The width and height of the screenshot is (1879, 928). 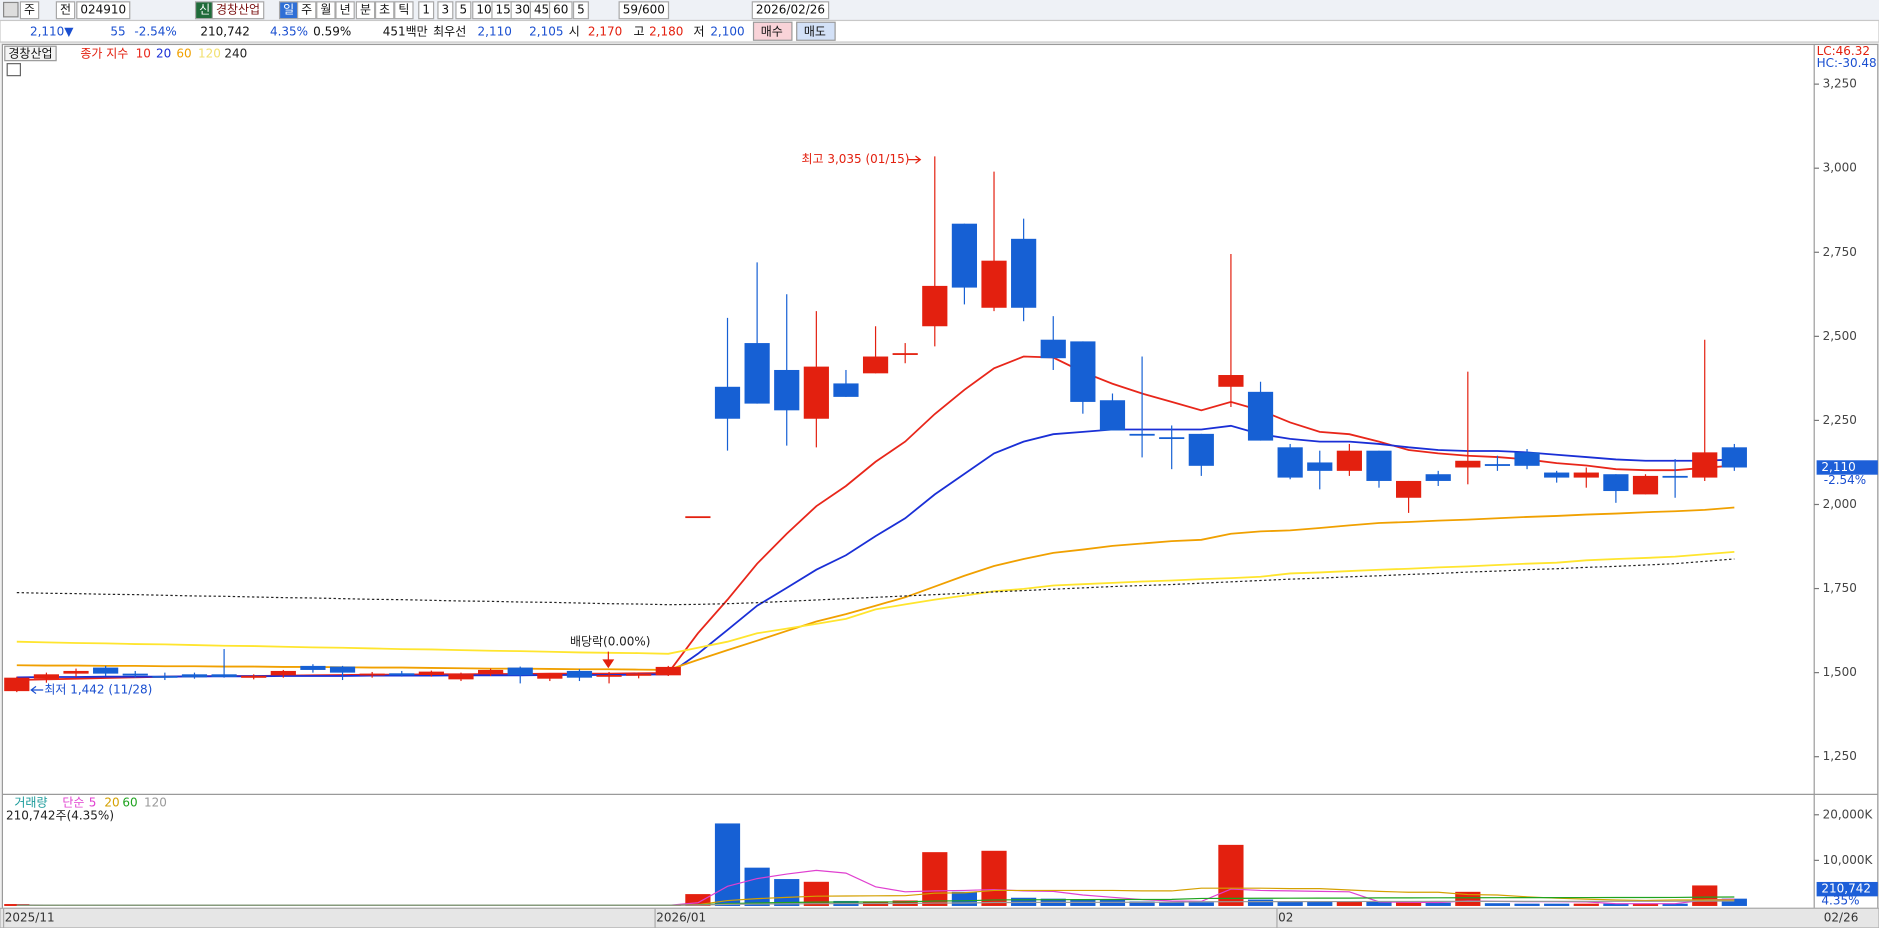 I want to click on volume-ma-label: 단순, so click(x=73, y=802).